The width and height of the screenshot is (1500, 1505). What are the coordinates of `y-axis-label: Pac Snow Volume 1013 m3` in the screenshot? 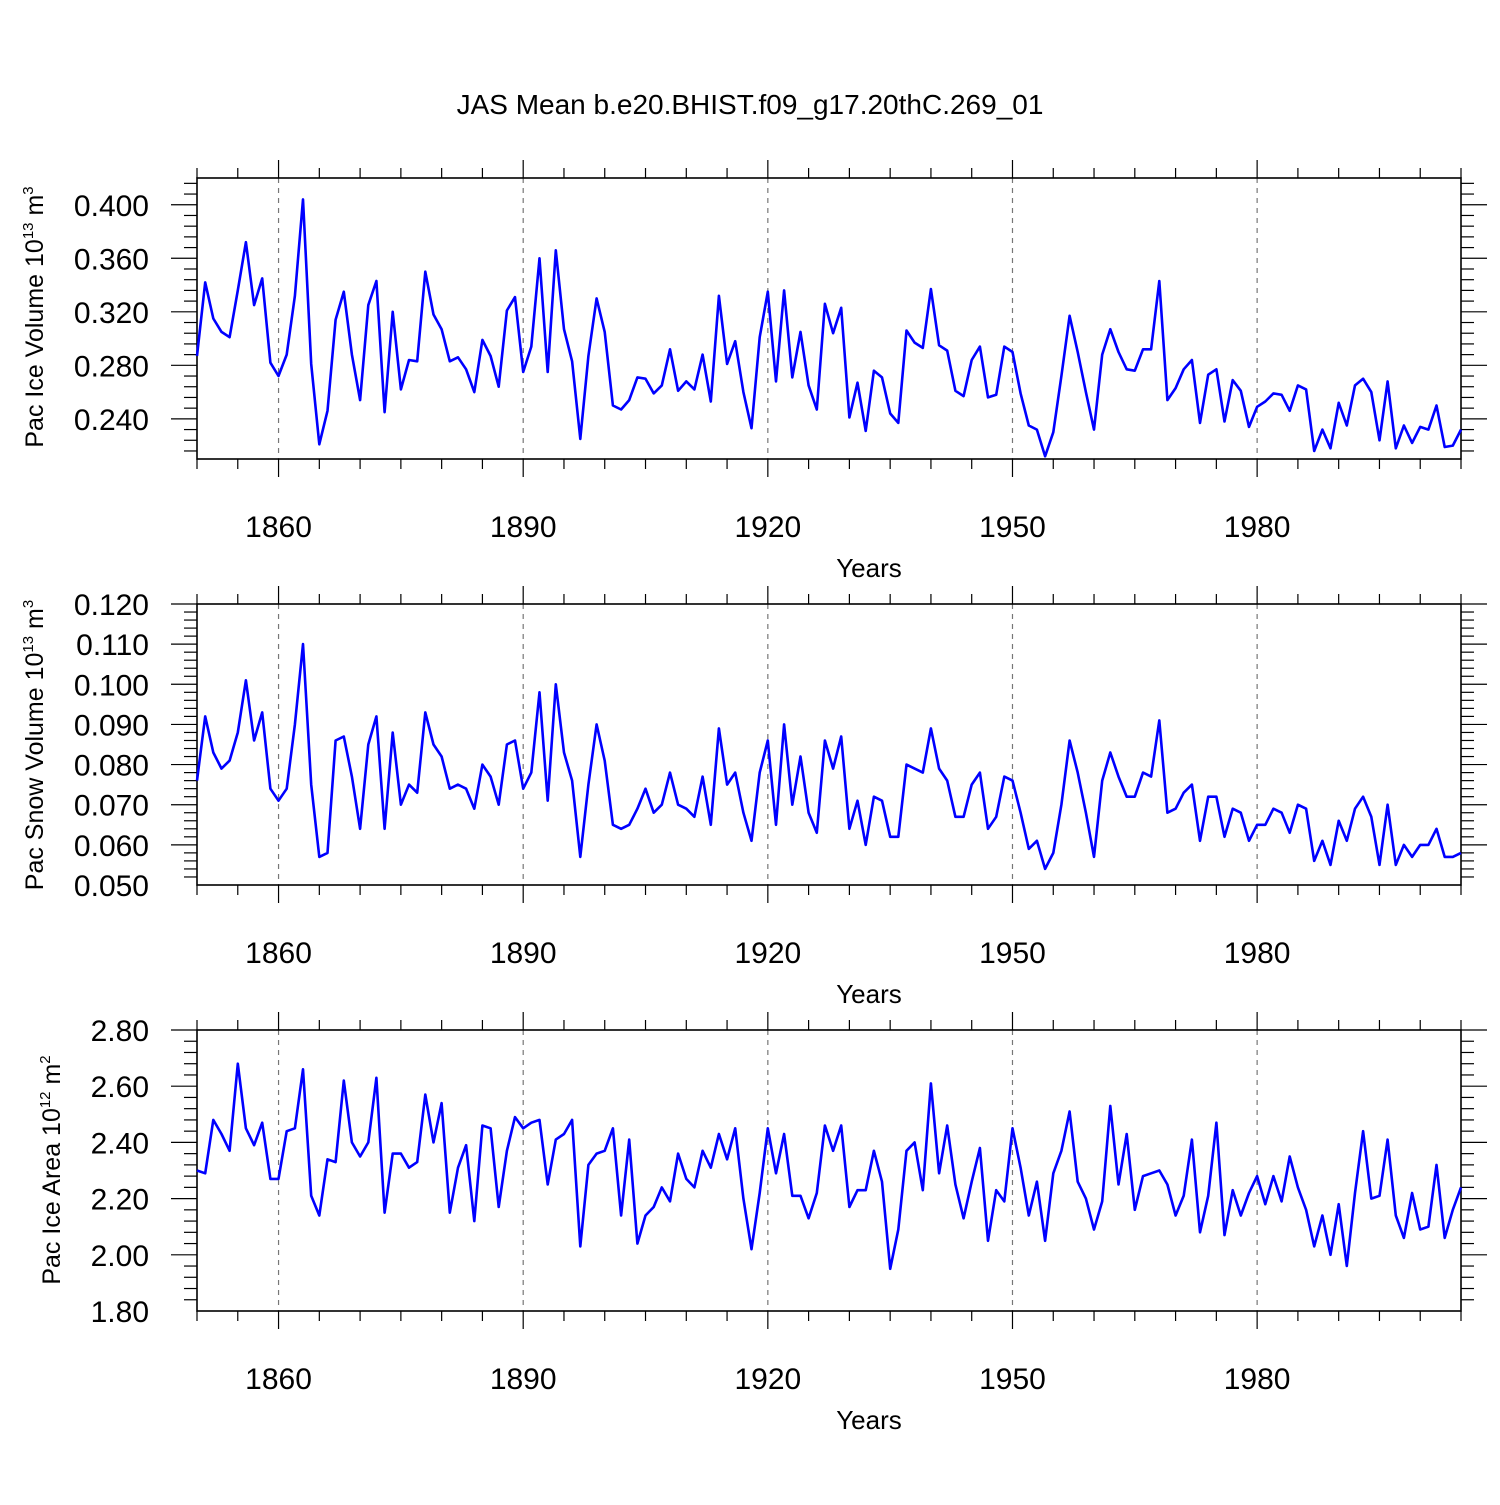 It's located at (34, 745).